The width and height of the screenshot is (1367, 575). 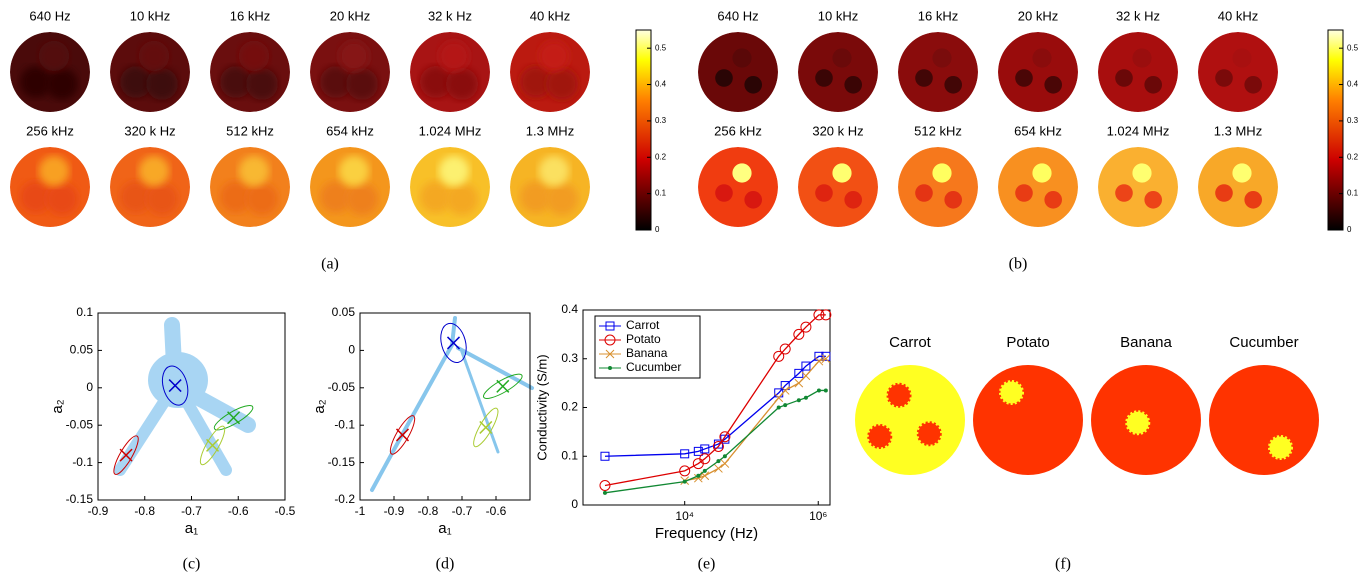 I want to click on image-label: 32 k Hz, so click(x=450, y=15).